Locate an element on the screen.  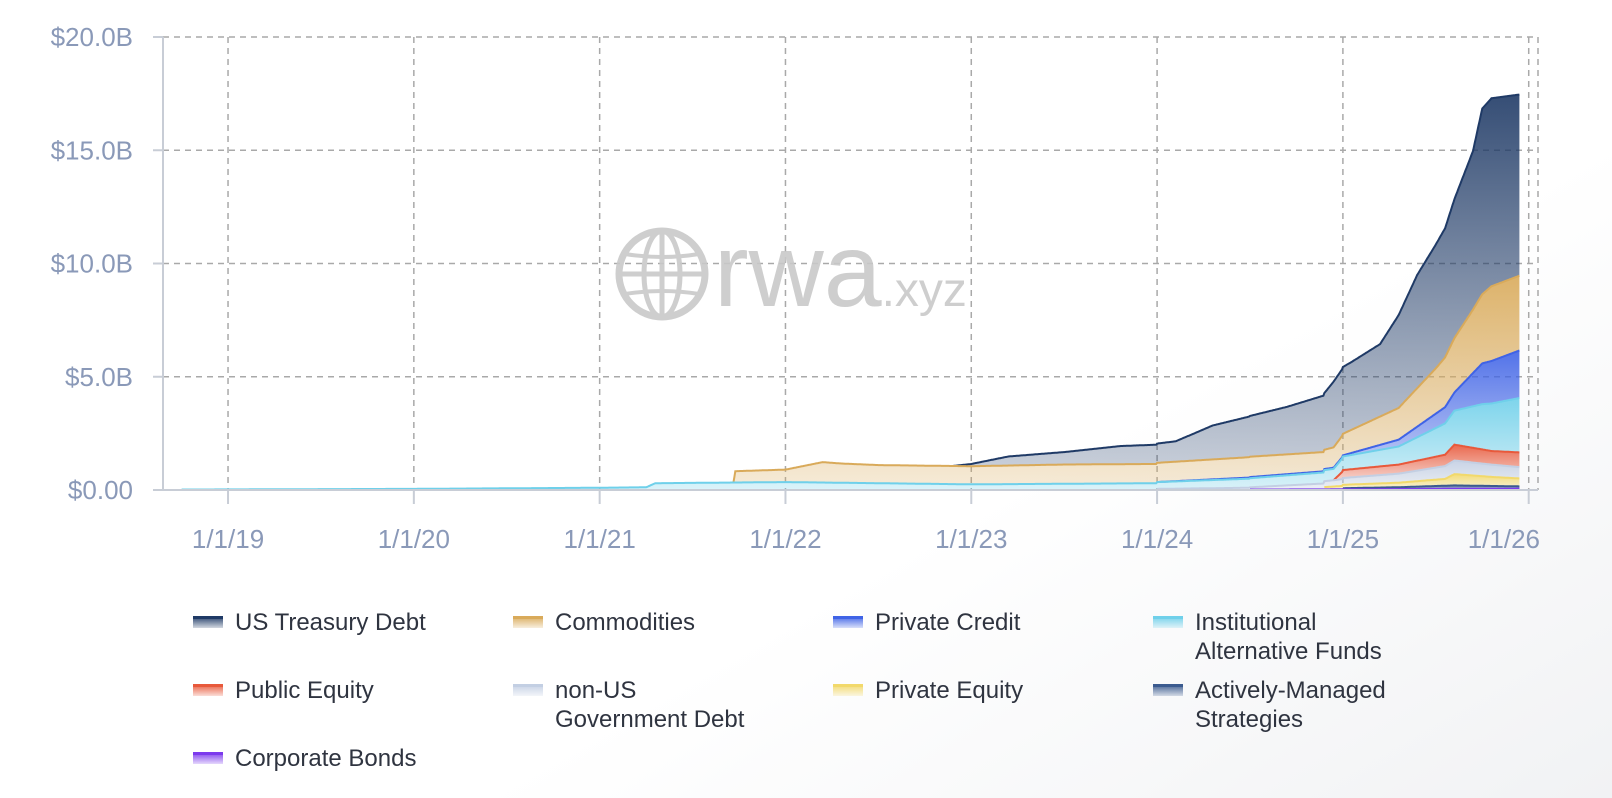
series-area-public-equity is located at coordinates (1426, 462).